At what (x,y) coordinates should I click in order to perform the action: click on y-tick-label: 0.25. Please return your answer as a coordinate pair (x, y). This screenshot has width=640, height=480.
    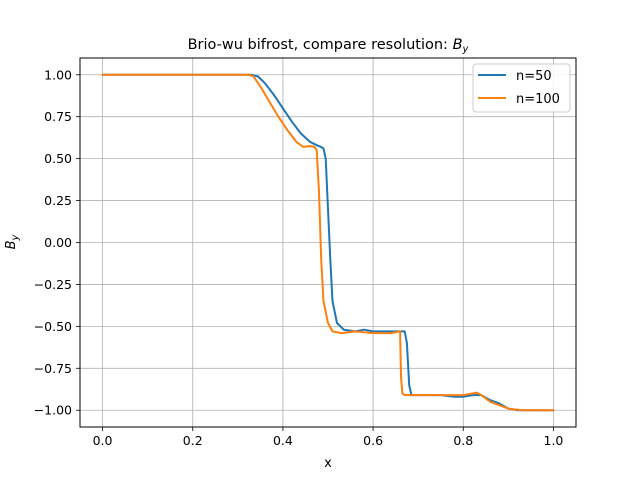
    Looking at the image, I should click on (58, 200).